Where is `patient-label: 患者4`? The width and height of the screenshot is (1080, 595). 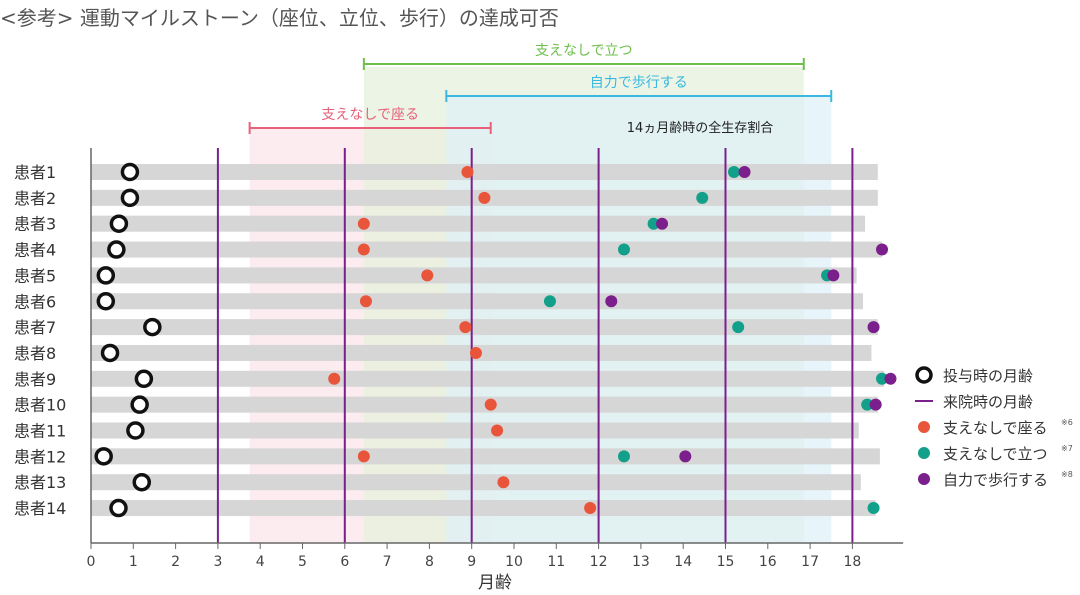
patient-label: 患者4 is located at coordinates (35, 250).